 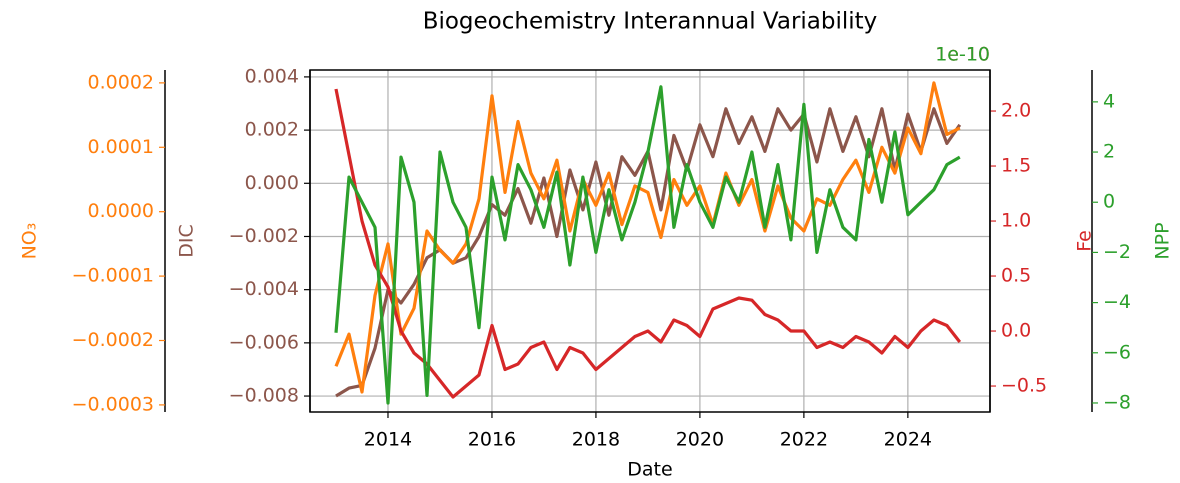 I want to click on y-tick-label: 0.5, so click(x=1016, y=276).